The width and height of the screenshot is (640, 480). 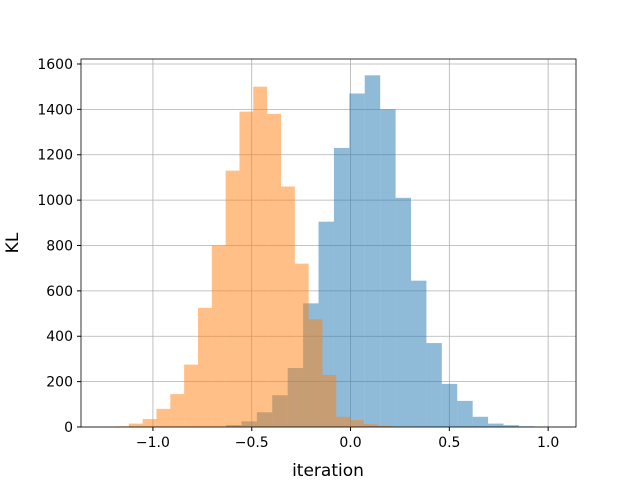 What do you see at coordinates (55, 156) in the screenshot?
I see `y-tick-label: 1200` at bounding box center [55, 156].